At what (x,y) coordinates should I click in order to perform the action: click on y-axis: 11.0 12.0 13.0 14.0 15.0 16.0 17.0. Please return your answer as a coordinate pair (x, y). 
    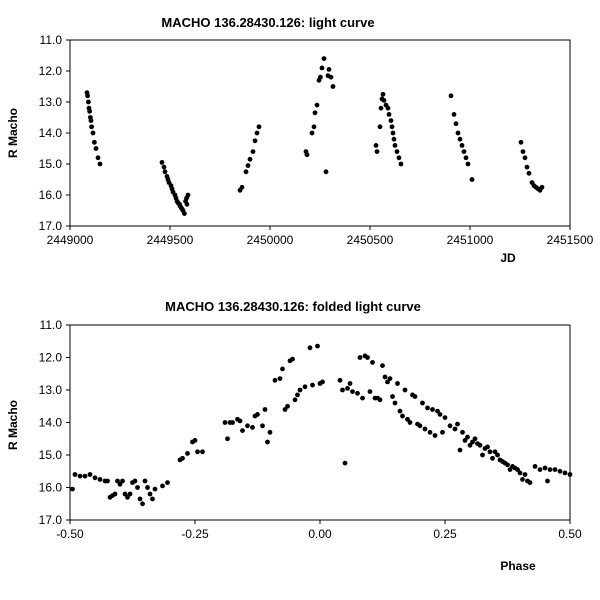
    Looking at the image, I should click on (54, 422).